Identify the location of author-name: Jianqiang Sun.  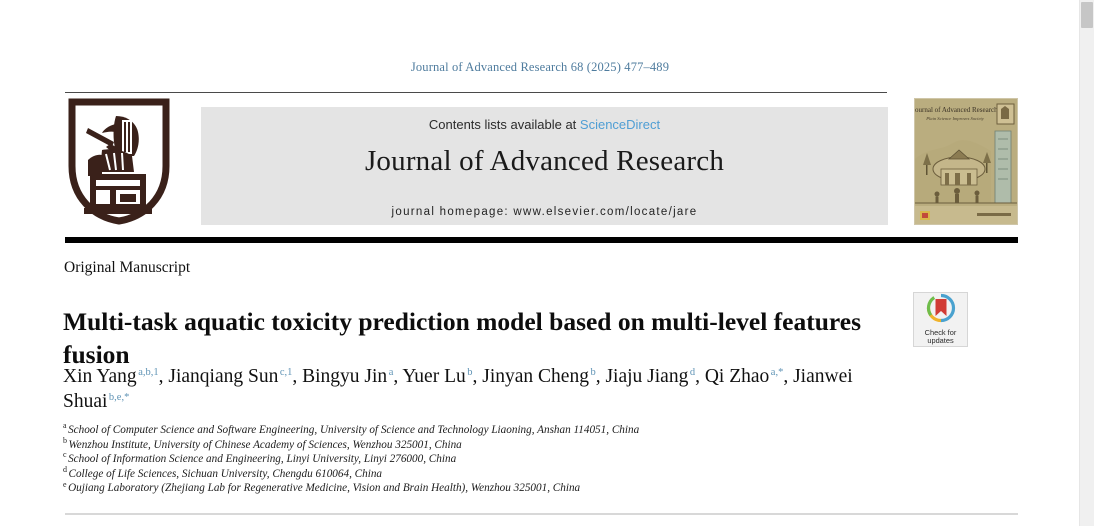
(223, 376).